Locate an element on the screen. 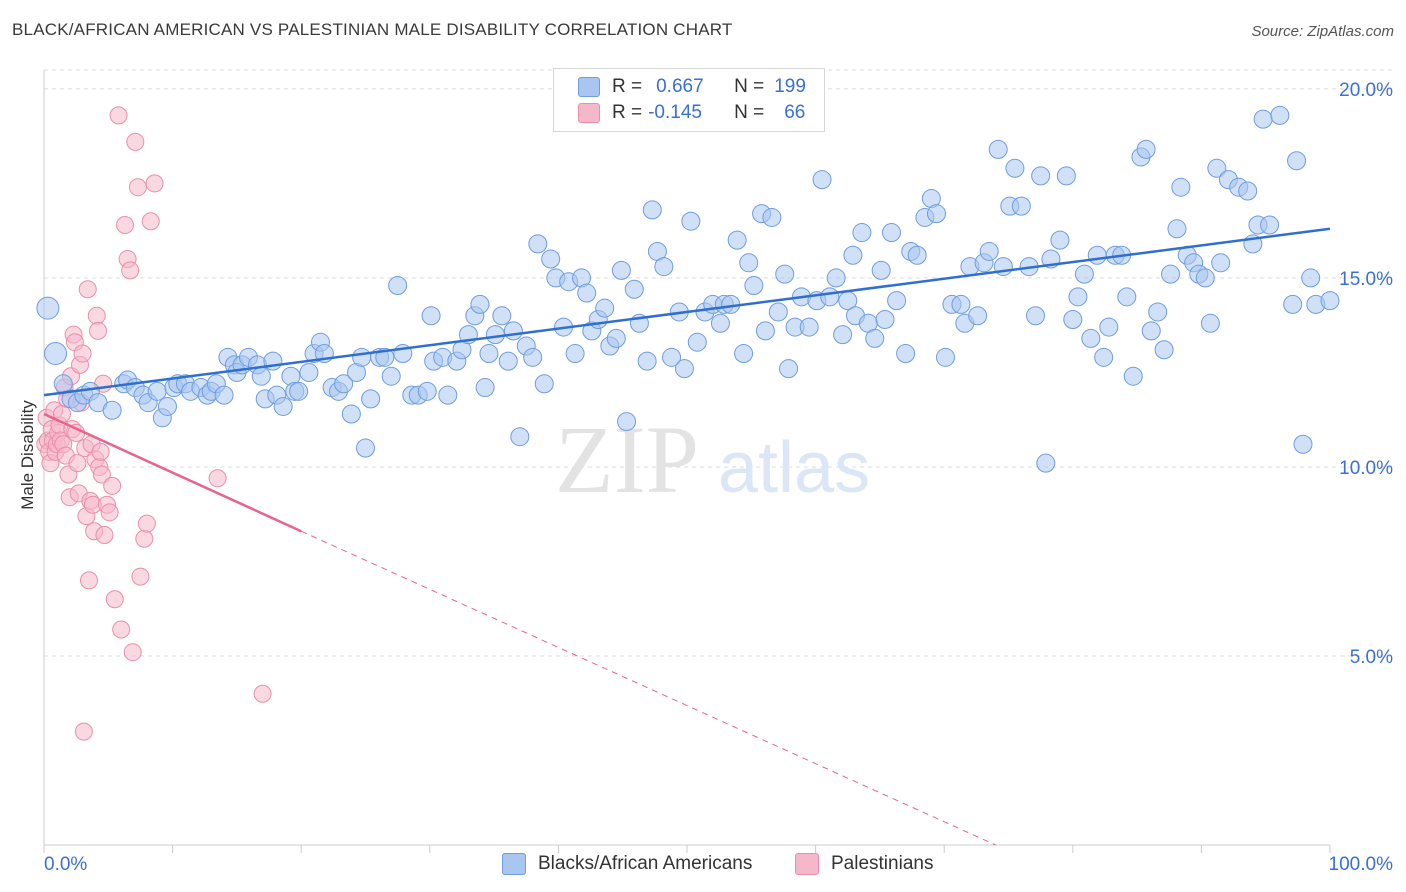  legend-n-value: 199 is located at coordinates (790, 86).